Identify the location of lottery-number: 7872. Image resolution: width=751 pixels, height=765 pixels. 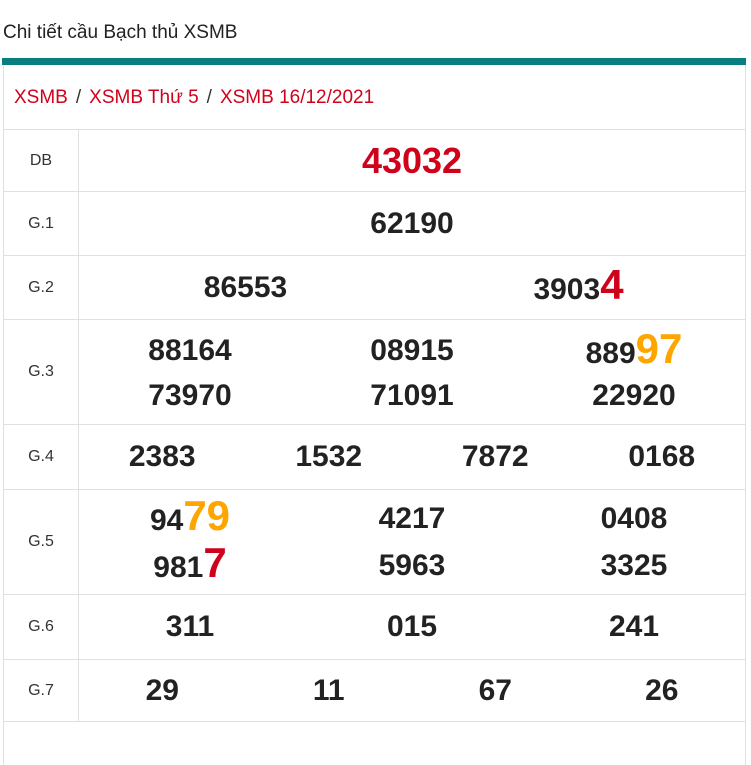
(495, 457).